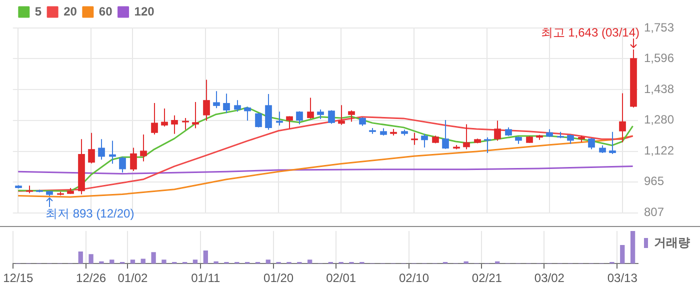 The width and height of the screenshot is (700, 289). I want to click on x-tick-label: 03/02, so click(549, 278).